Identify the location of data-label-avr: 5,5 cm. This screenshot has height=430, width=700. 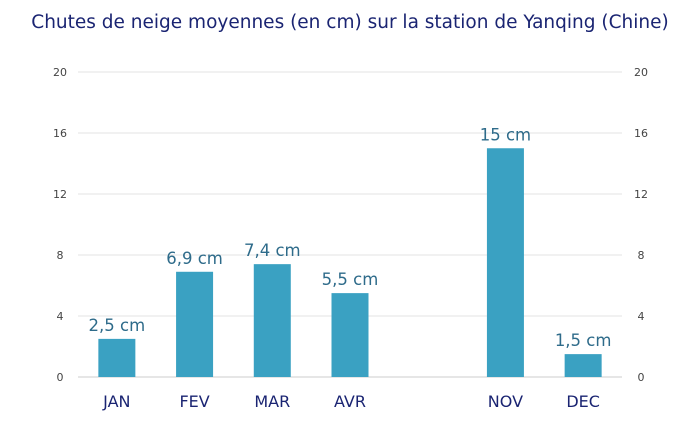
(350, 279).